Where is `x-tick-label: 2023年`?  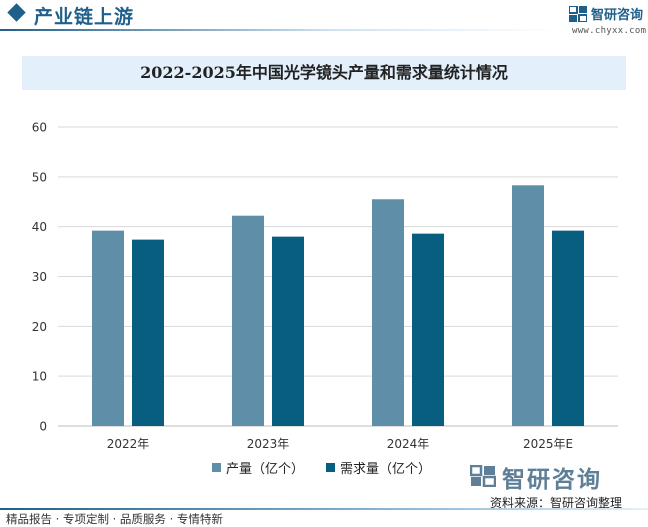 x-tick-label: 2023年 is located at coordinates (268, 444).